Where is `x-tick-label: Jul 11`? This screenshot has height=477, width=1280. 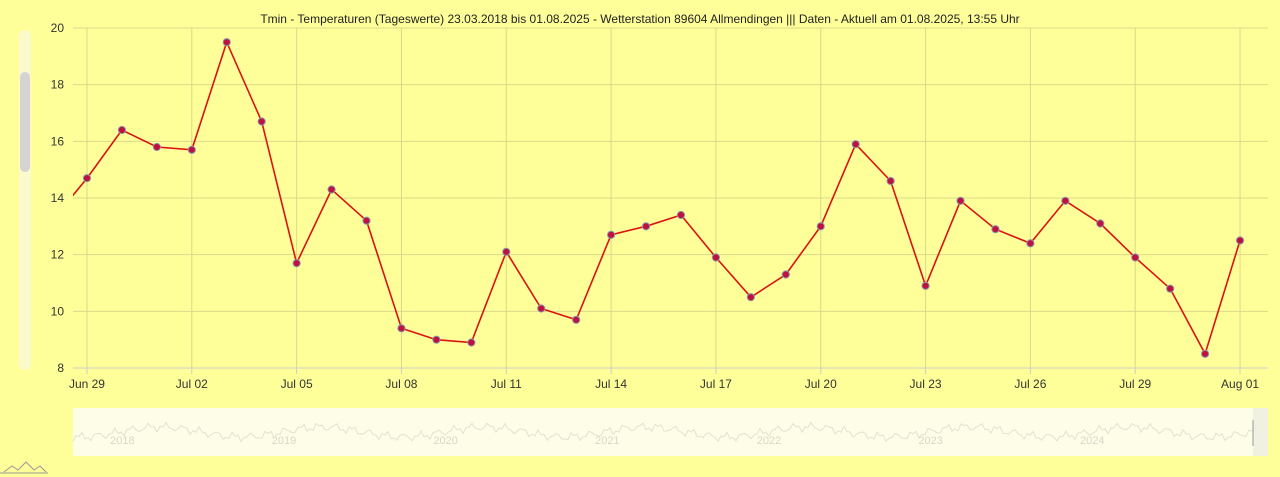
x-tick-label: Jul 11 is located at coordinates (506, 384).